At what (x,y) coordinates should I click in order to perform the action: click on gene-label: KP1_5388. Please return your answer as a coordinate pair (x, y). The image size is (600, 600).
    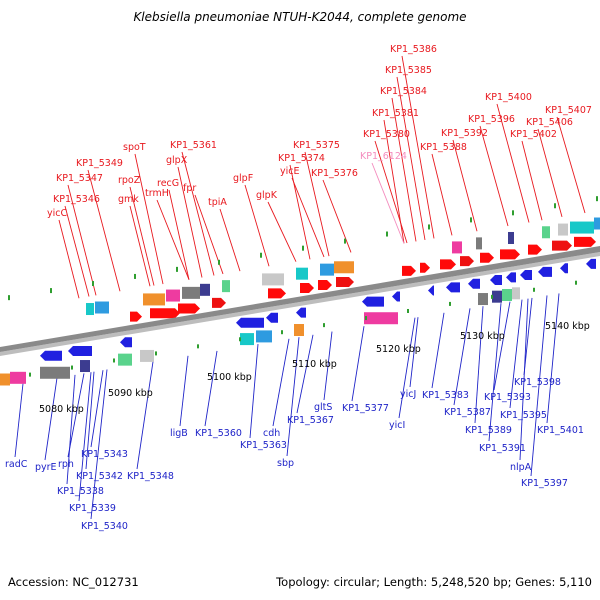
    Looking at the image, I should click on (443, 147).